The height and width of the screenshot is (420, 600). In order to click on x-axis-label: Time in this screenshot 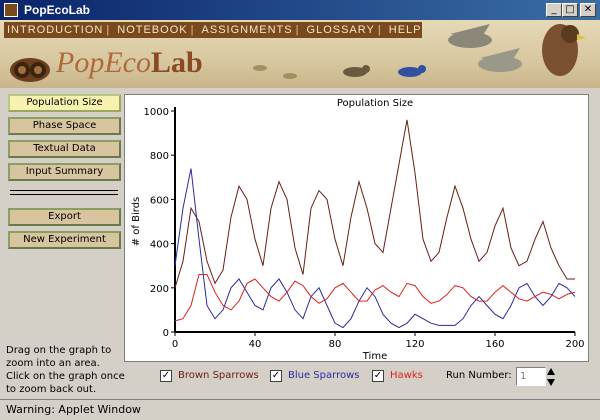, I will do `click(374, 356)`.